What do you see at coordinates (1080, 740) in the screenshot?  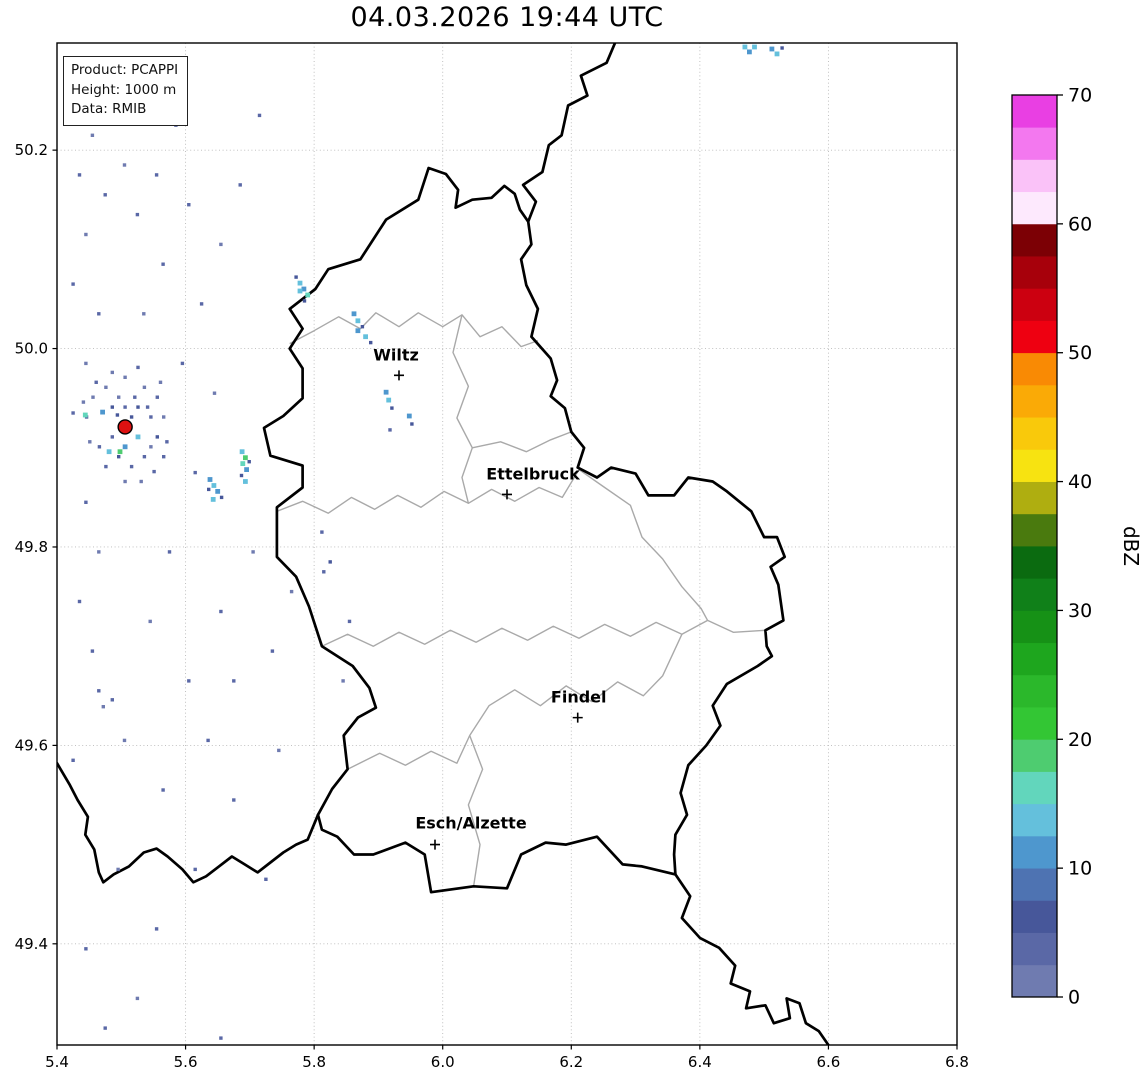 I see `colorbar-tick-label: 20` at bounding box center [1080, 740].